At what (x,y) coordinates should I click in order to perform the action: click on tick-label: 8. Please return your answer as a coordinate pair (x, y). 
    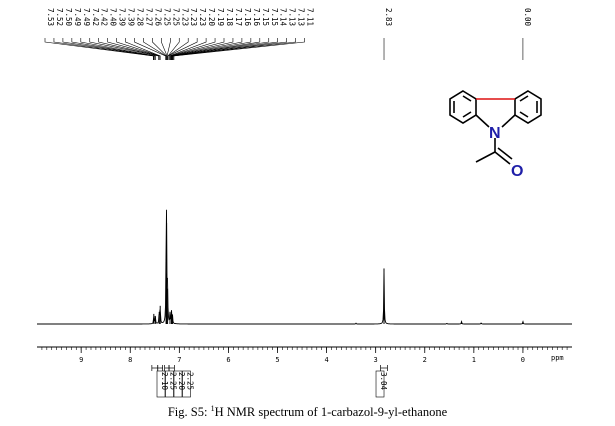
    Looking at the image, I should click on (130, 360).